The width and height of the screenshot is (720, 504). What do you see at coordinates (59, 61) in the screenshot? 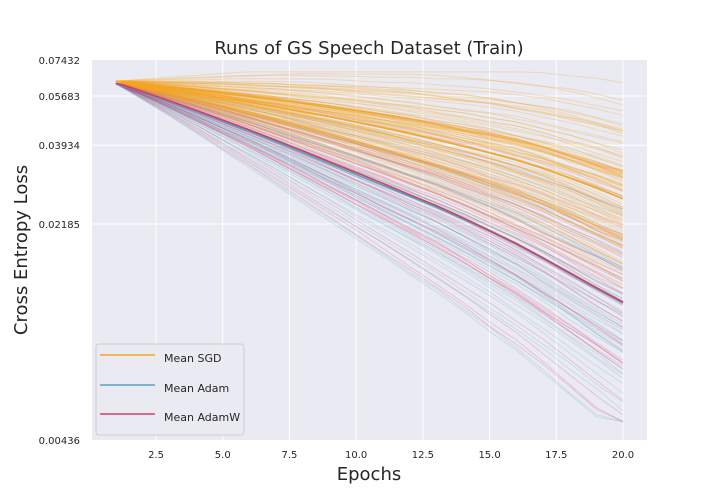
I see `y-tick-label: 0.07432` at bounding box center [59, 61].